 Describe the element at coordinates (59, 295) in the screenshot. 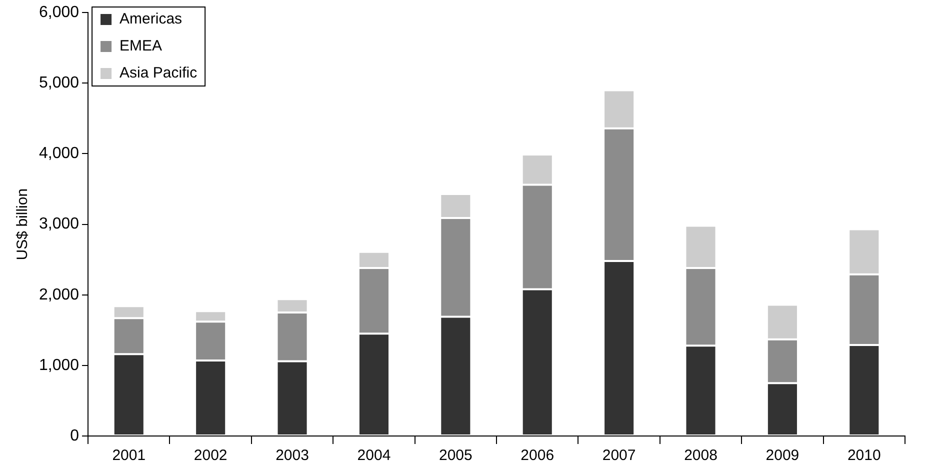

I see `y-tick-label: 2,000` at that location.